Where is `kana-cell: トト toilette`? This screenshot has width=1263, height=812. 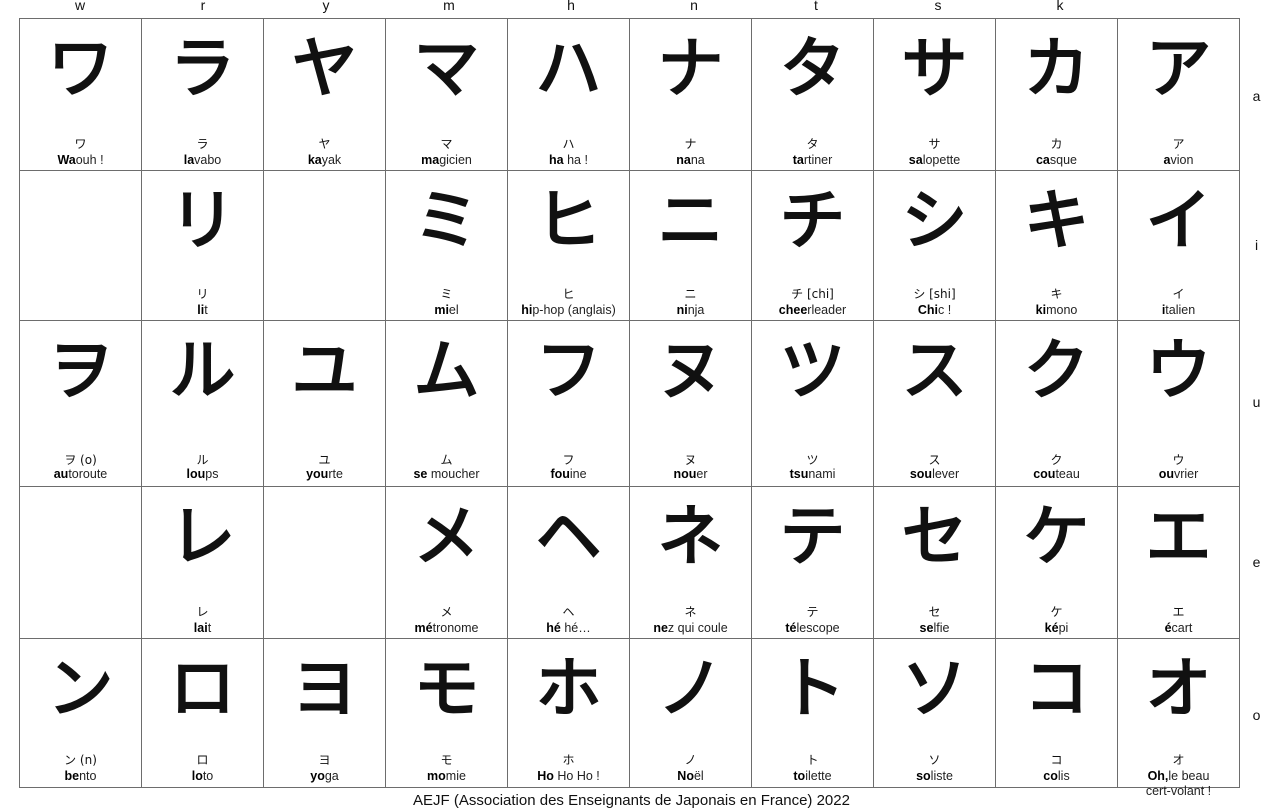
kana-cell: トト toilette is located at coordinates (812, 713).